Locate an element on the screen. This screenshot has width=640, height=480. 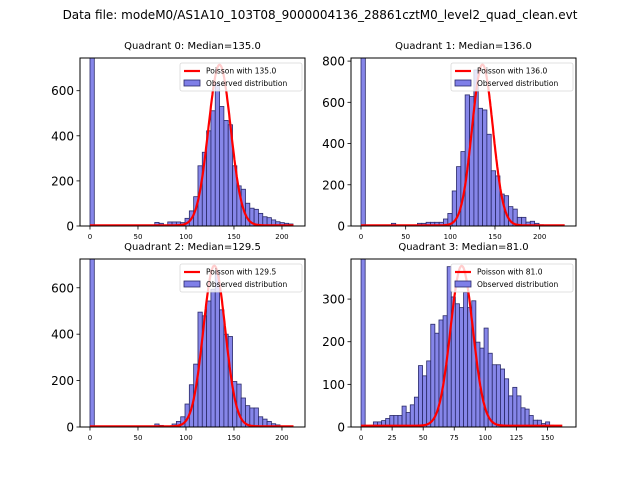
x-tick-label: 125 is located at coordinates (516, 438).